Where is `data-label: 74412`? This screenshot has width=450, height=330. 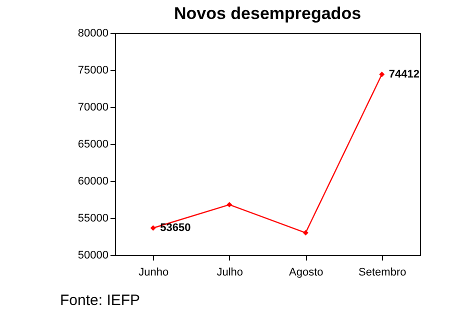
data-label: 74412 is located at coordinates (404, 74).